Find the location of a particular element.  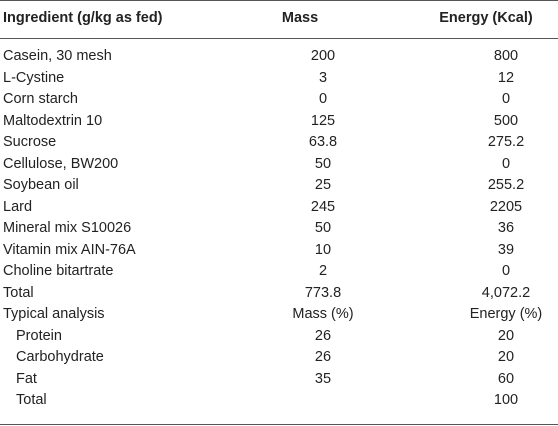

ingredient-cell: Fat is located at coordinates (26, 378).